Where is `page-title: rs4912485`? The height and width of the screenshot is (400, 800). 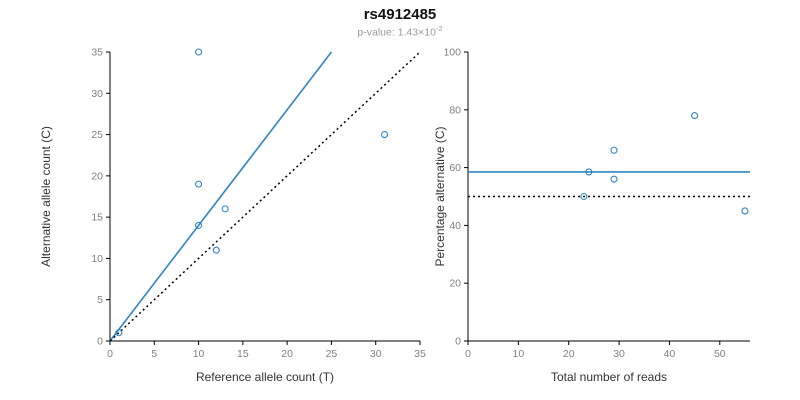 page-title: rs4912485 is located at coordinates (400, 14).